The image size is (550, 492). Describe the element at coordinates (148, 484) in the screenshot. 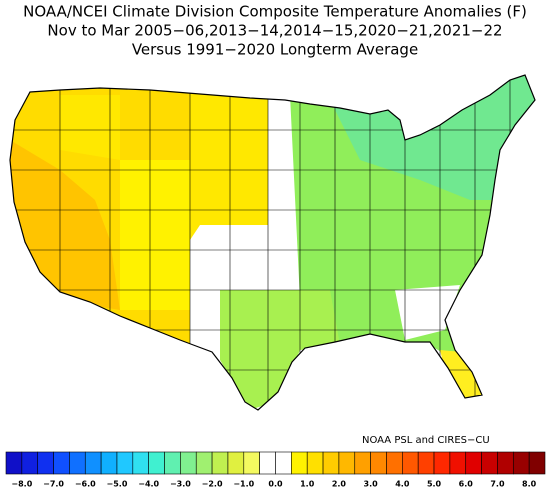

I see `colorbar-label: −4.0` at that location.